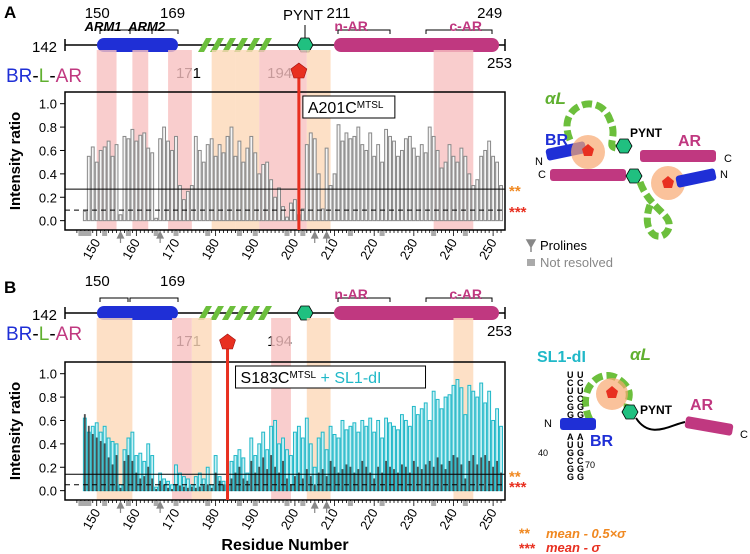 This screenshot has height=554, width=750. Describe the element at coordinates (531, 262) in the screenshot. I see `not-resolved-legend-square` at that location.